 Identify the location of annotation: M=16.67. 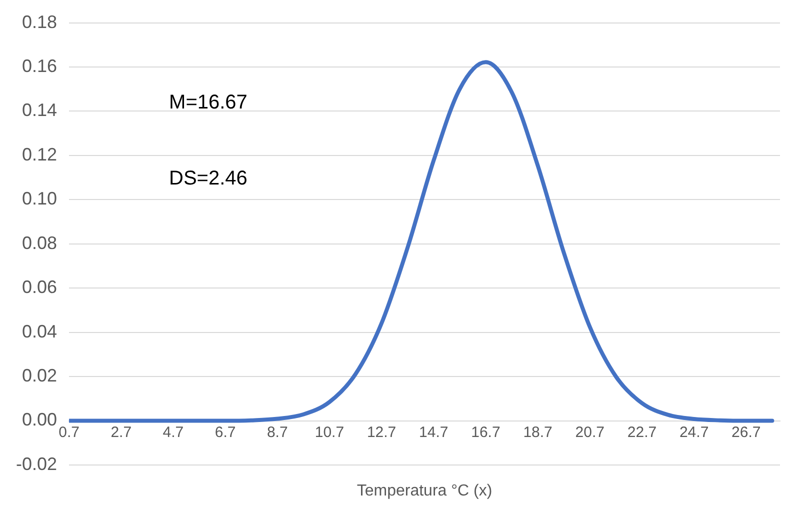
(208, 102).